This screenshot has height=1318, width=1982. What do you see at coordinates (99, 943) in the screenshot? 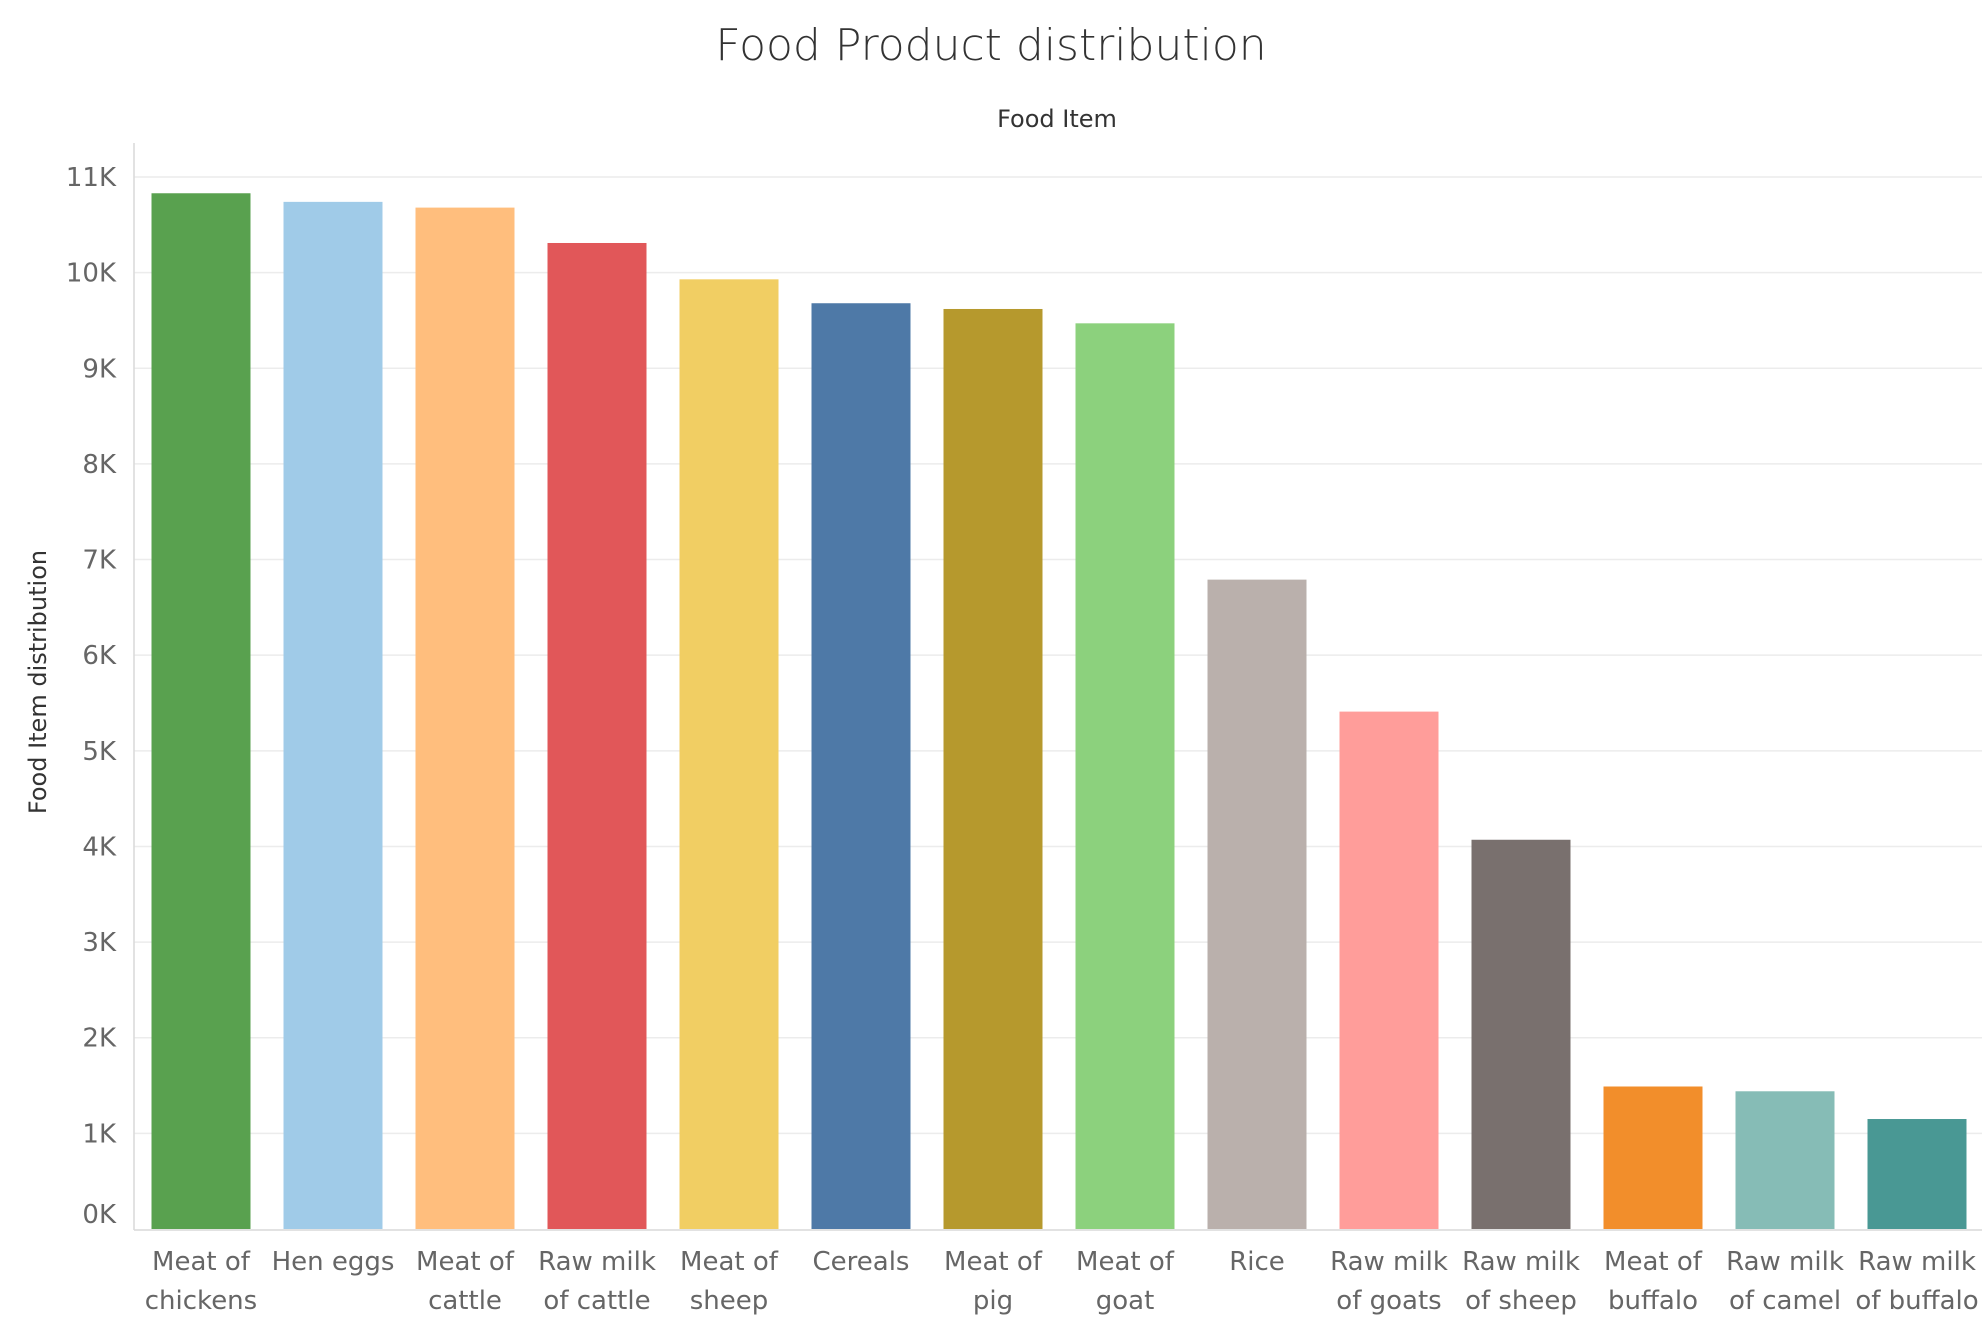
I see `y-tick-label: 3K` at bounding box center [99, 943].